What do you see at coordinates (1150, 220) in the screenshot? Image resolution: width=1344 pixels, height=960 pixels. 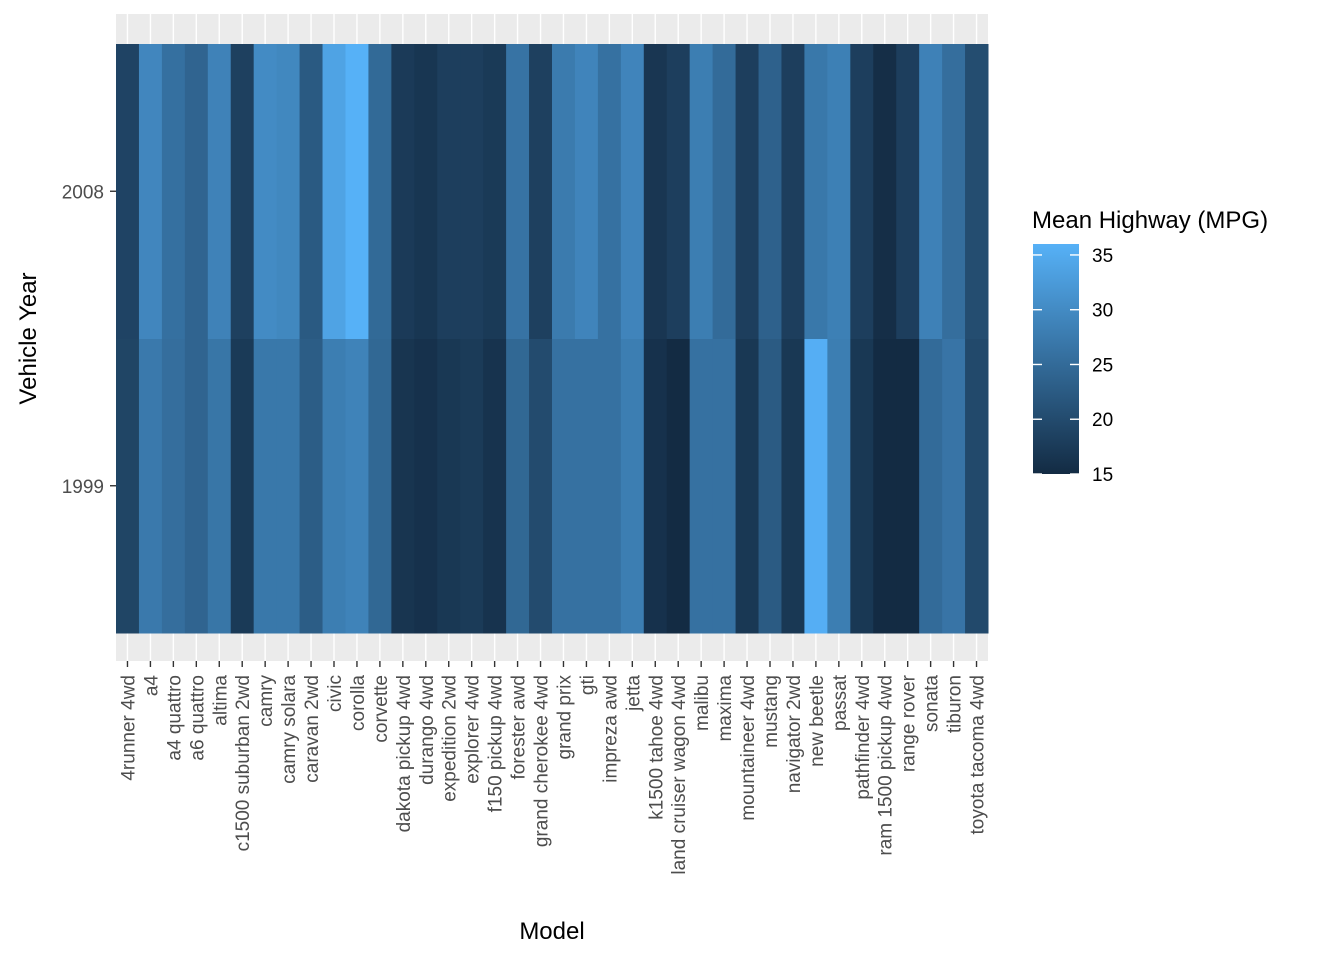 I see `legend-title: Mean Highway (MPG)` at bounding box center [1150, 220].